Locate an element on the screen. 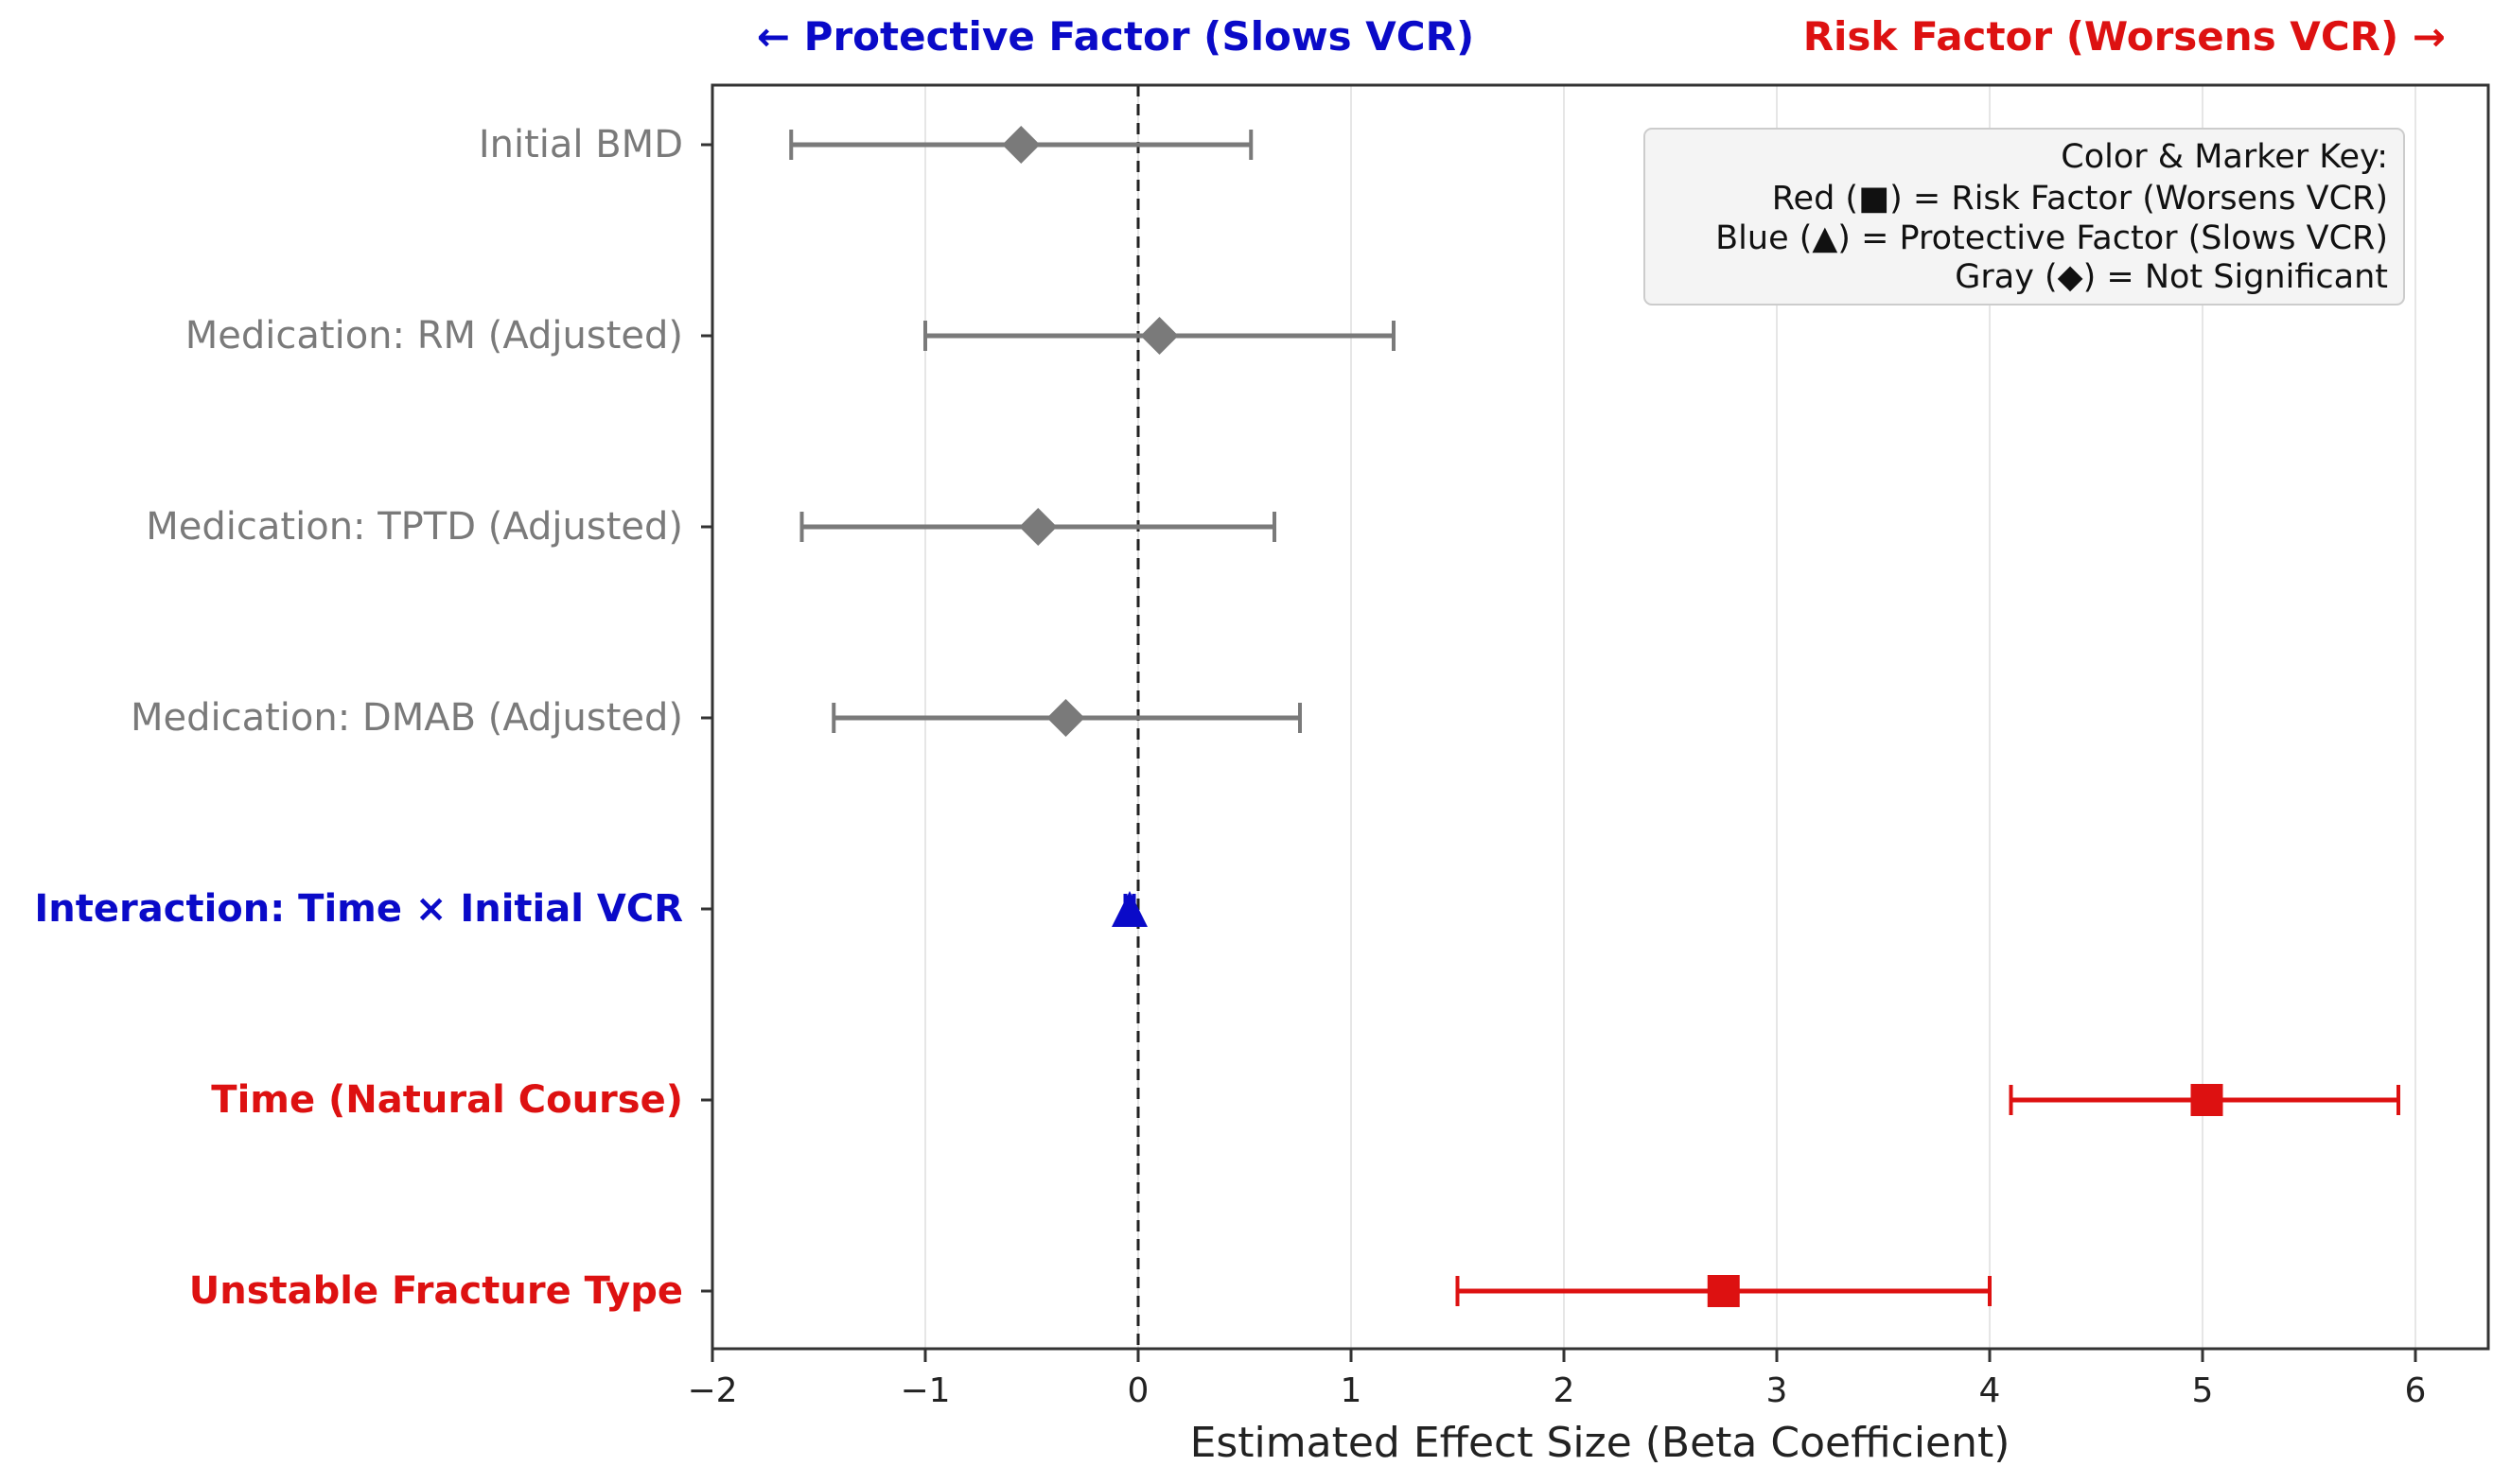 Image resolution: width=2493 pixels, height=1484 pixels. x-tick-label-1: −1 is located at coordinates (925, 1390).